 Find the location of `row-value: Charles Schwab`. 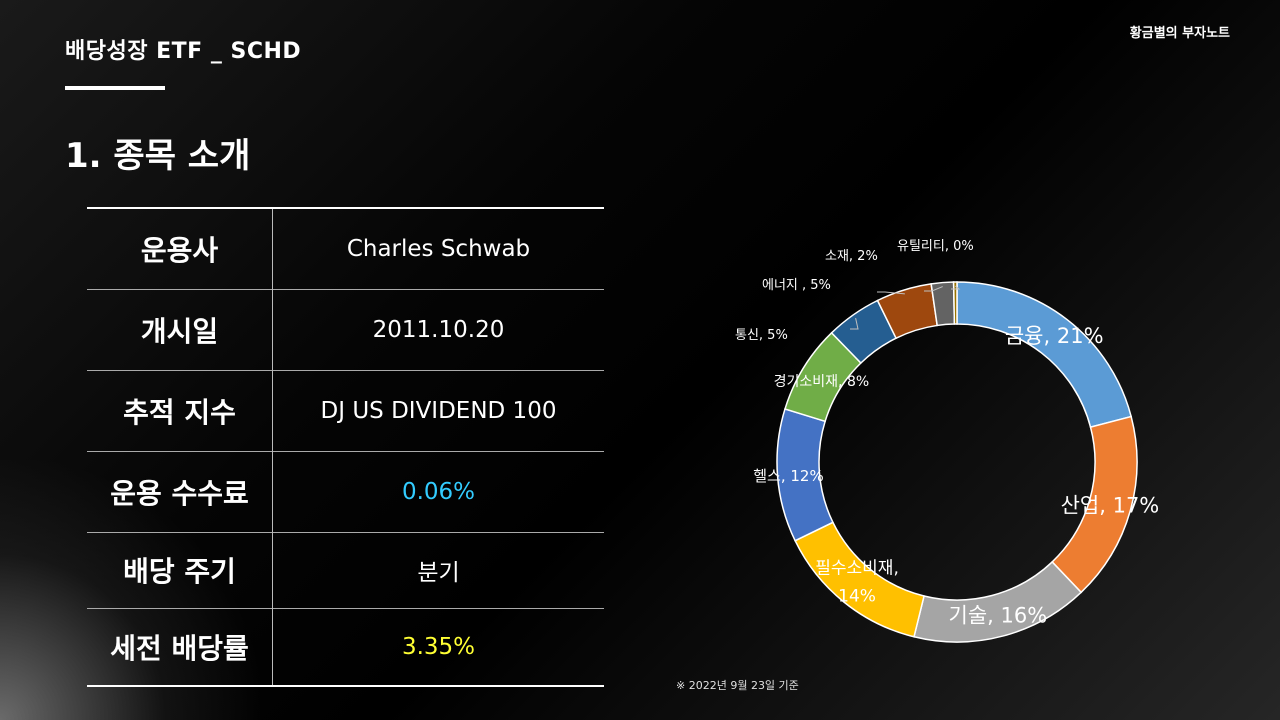

row-value: Charles Schwab is located at coordinates (438, 248).